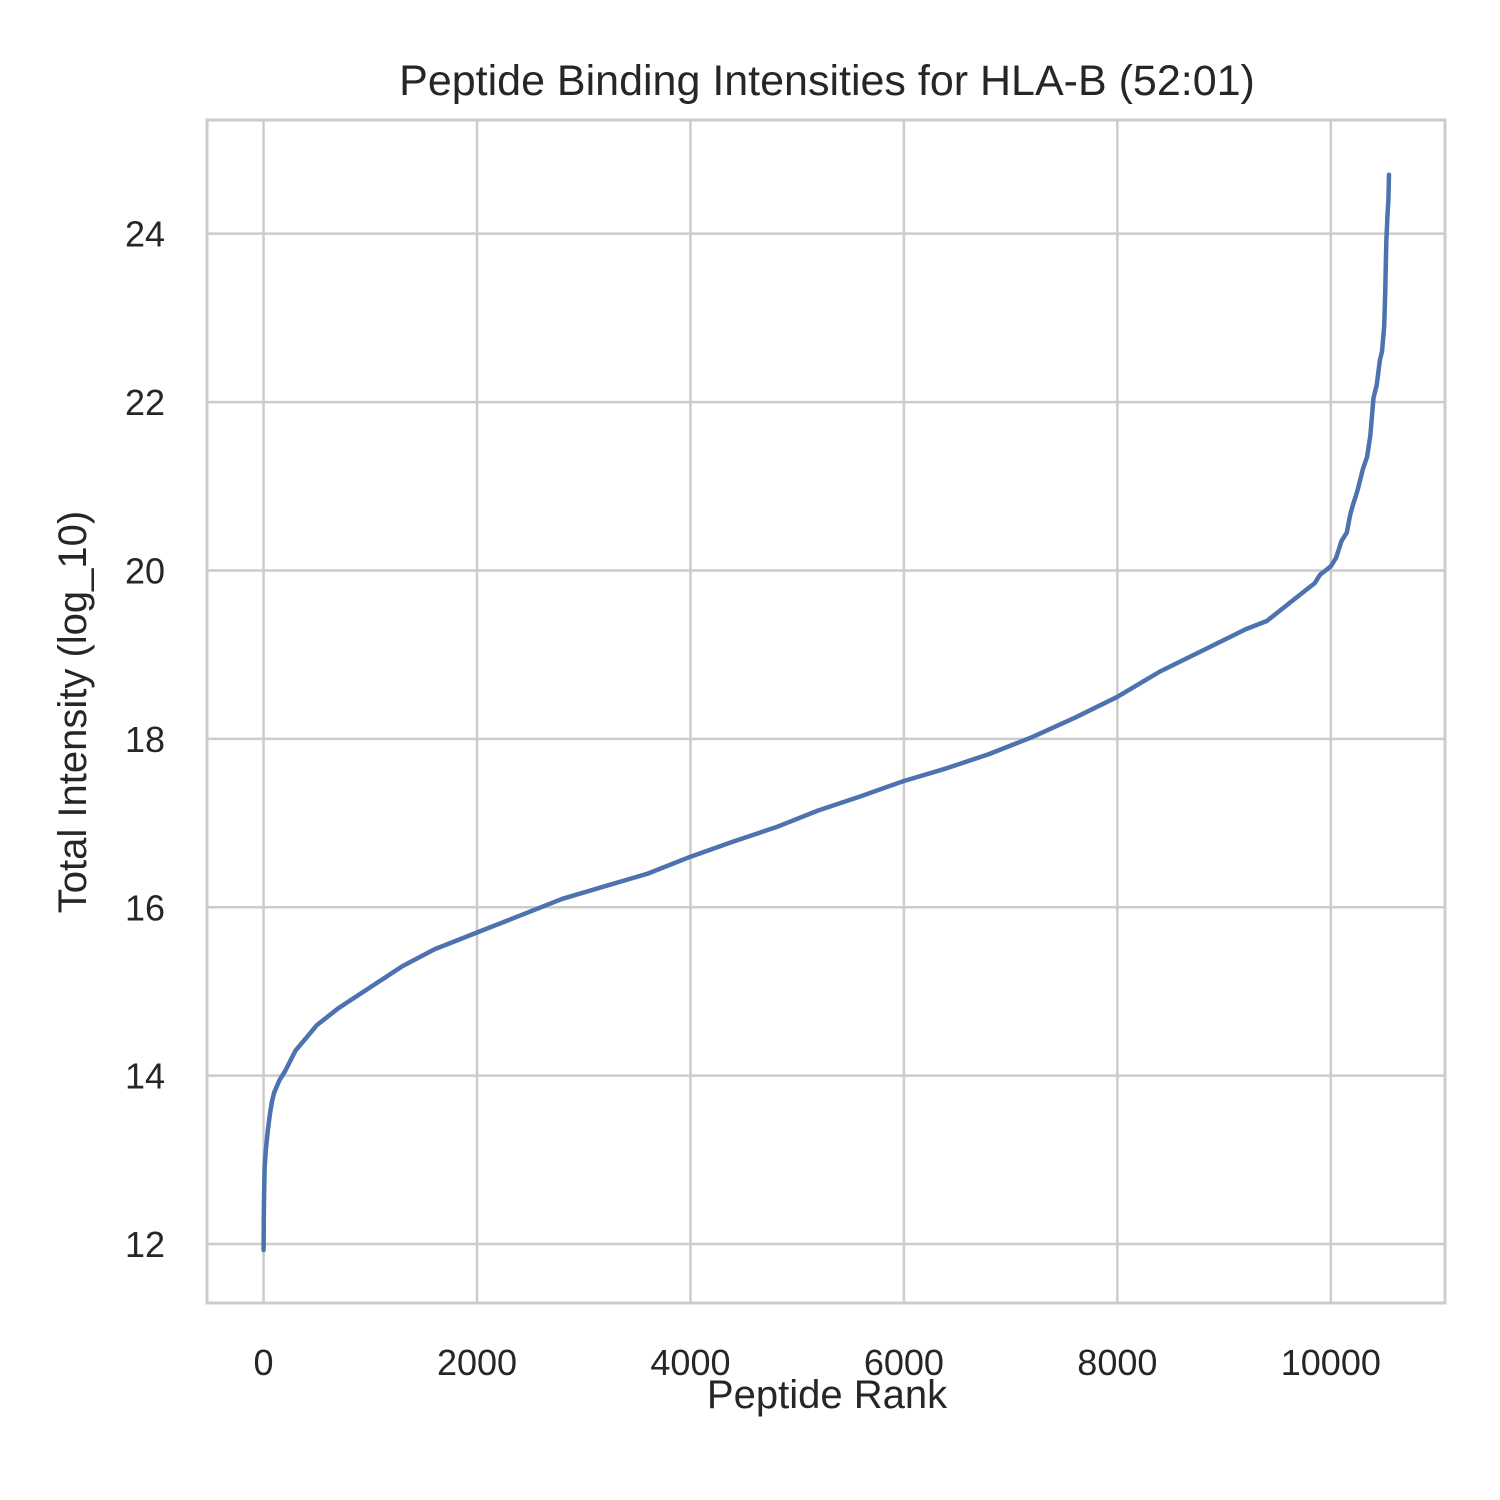 The height and width of the screenshot is (1500, 1500). What do you see at coordinates (477, 1362) in the screenshot?
I see `x-tick-label: 2000` at bounding box center [477, 1362].